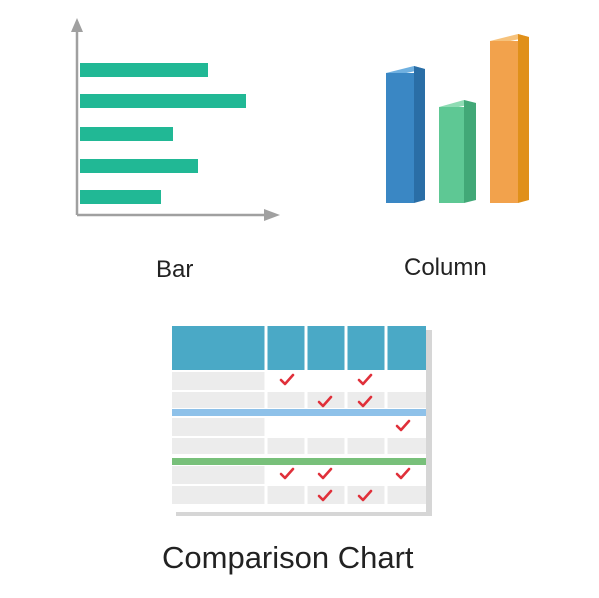 This screenshot has width=599, height=598. What do you see at coordinates (419, 134) in the screenshot?
I see `column-1-side` at bounding box center [419, 134].